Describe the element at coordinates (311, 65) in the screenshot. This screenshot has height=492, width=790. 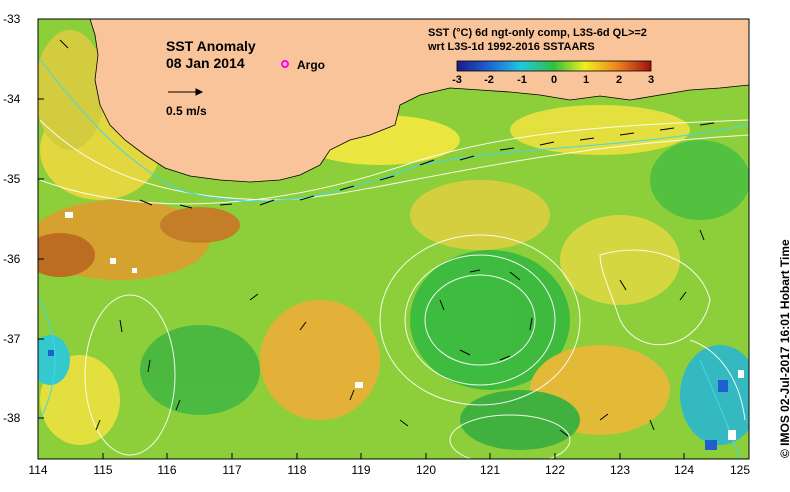
I see `argo-legend-label: Argo` at that location.